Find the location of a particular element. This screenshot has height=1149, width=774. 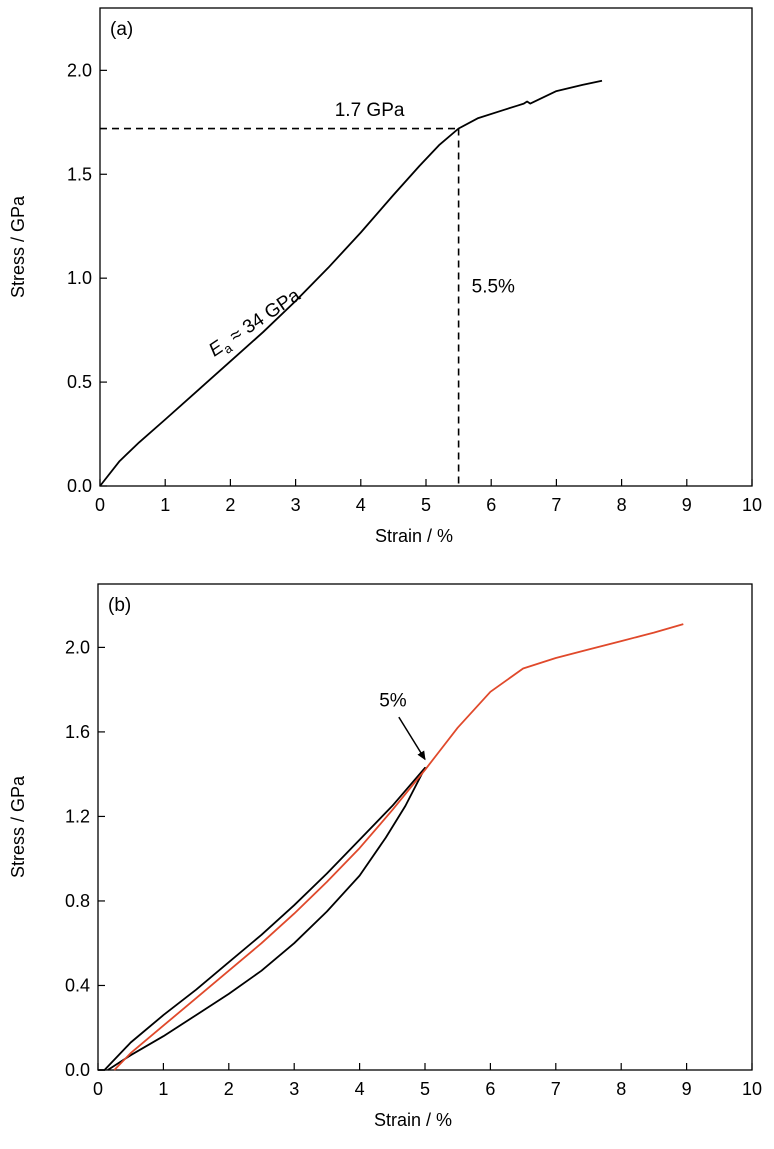

panel-b-x-tick-label: 8 is located at coordinates (621, 1089).